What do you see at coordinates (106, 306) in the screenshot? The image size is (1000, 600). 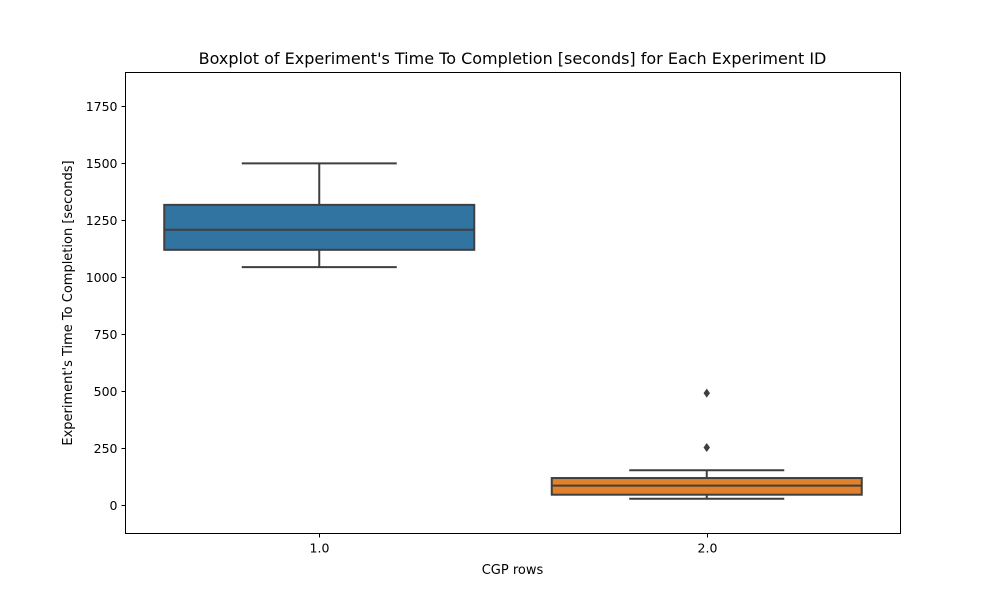 I see `y-axis: 0 250 500 750 1000 1250 1500 1750` at bounding box center [106, 306].